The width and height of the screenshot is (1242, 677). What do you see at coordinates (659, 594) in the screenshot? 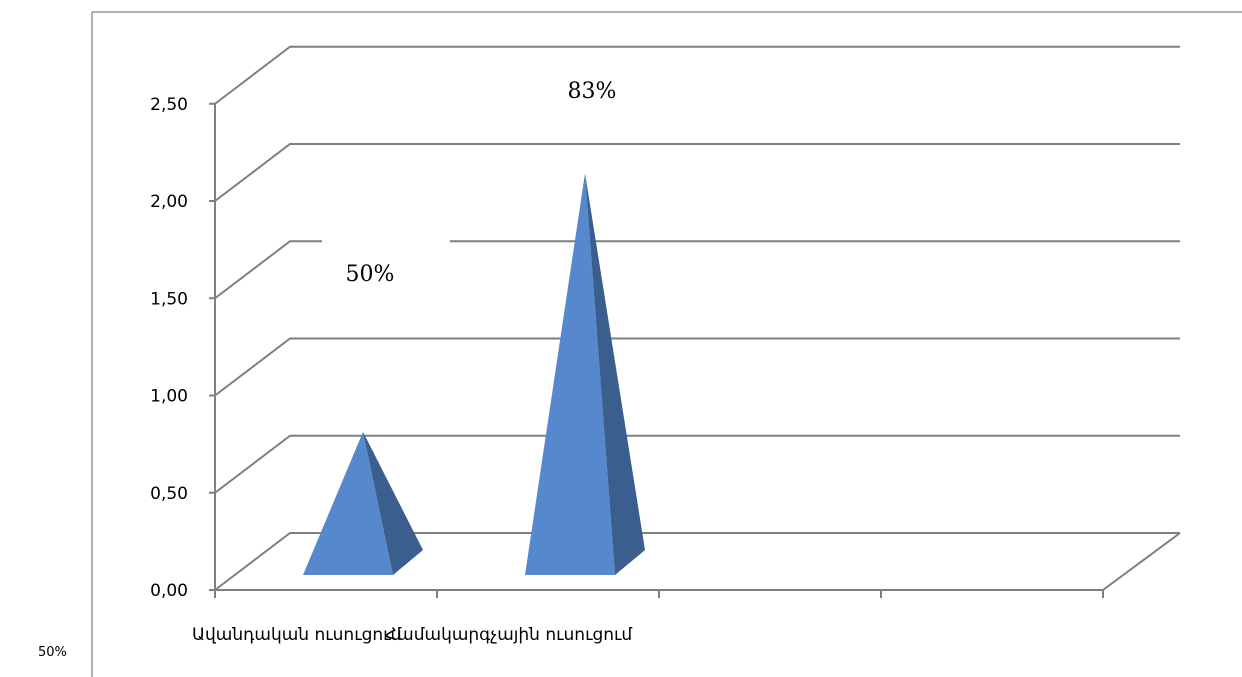
I see `x-axis-ticks` at bounding box center [659, 594].